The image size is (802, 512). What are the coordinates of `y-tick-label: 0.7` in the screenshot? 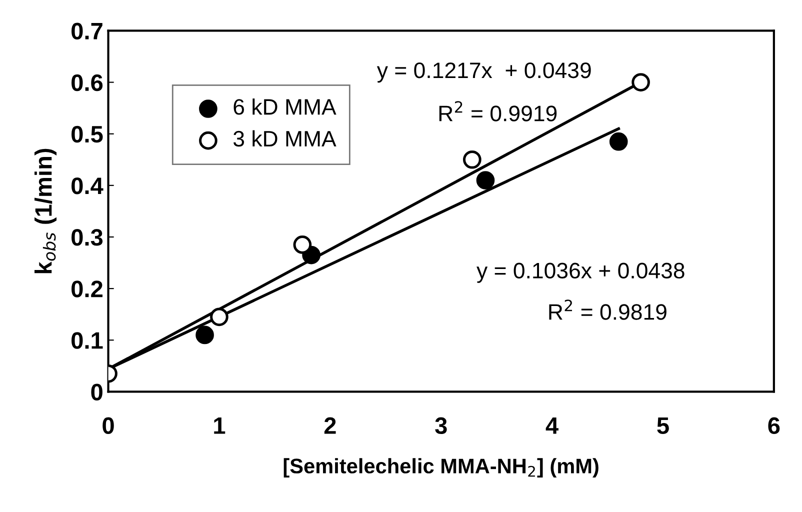 It's located at (87, 31).